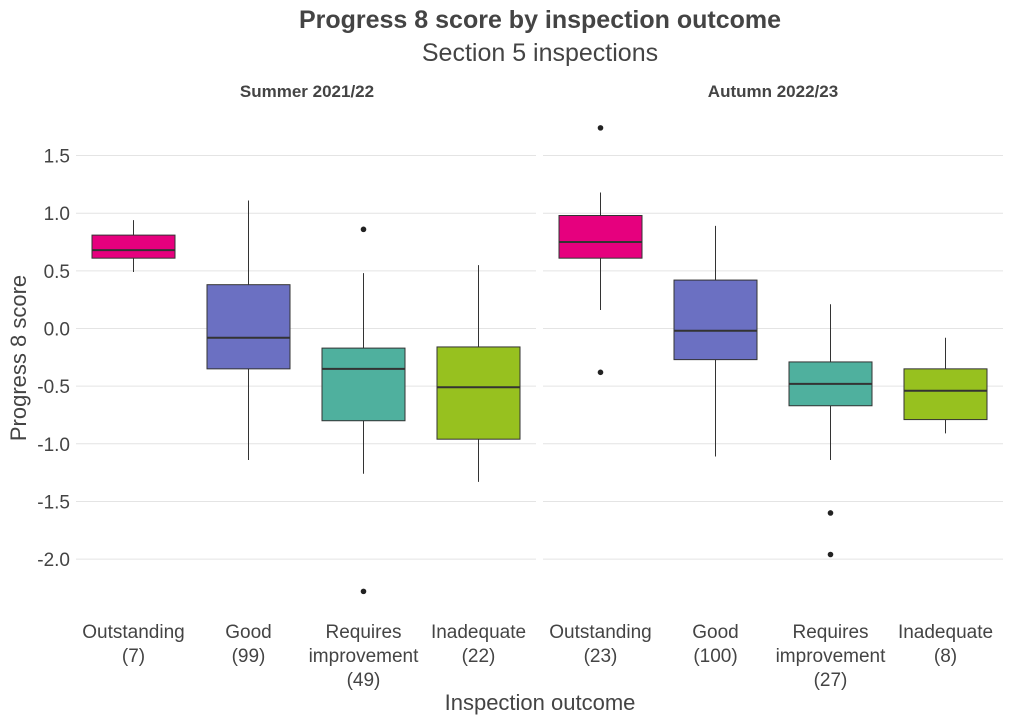  What do you see at coordinates (53, 445) in the screenshot?
I see `y-tick-label: -1.0` at bounding box center [53, 445].